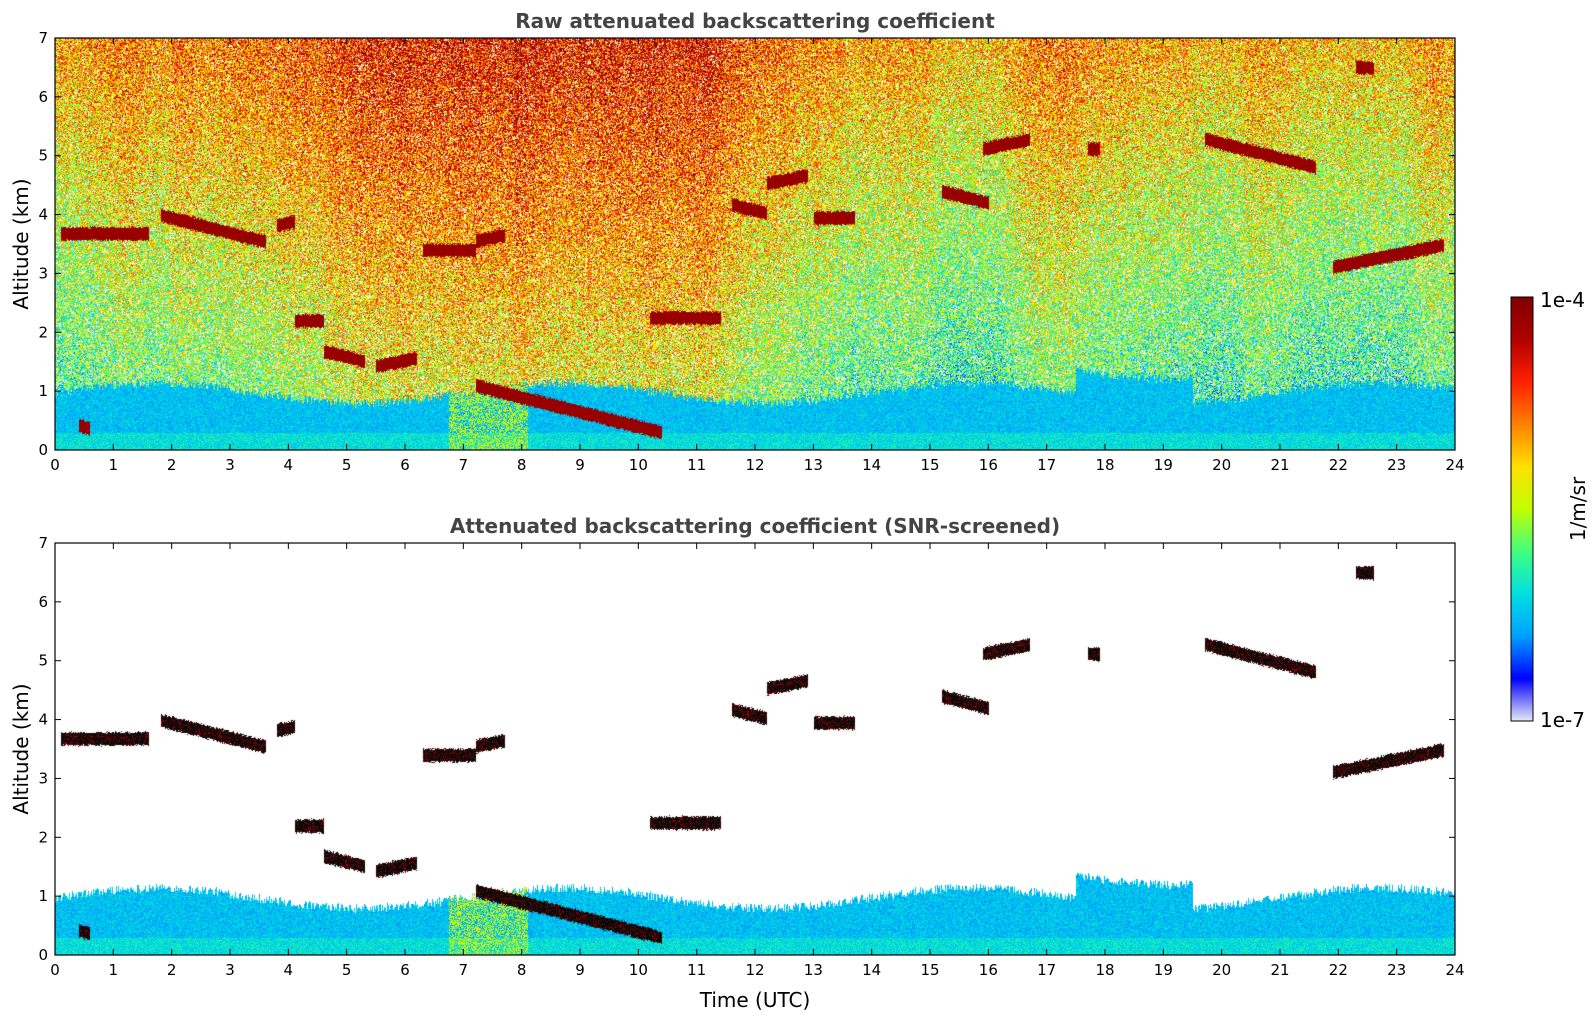  I want to click on colorbar-min-label: 1e-7, so click(1562, 720).